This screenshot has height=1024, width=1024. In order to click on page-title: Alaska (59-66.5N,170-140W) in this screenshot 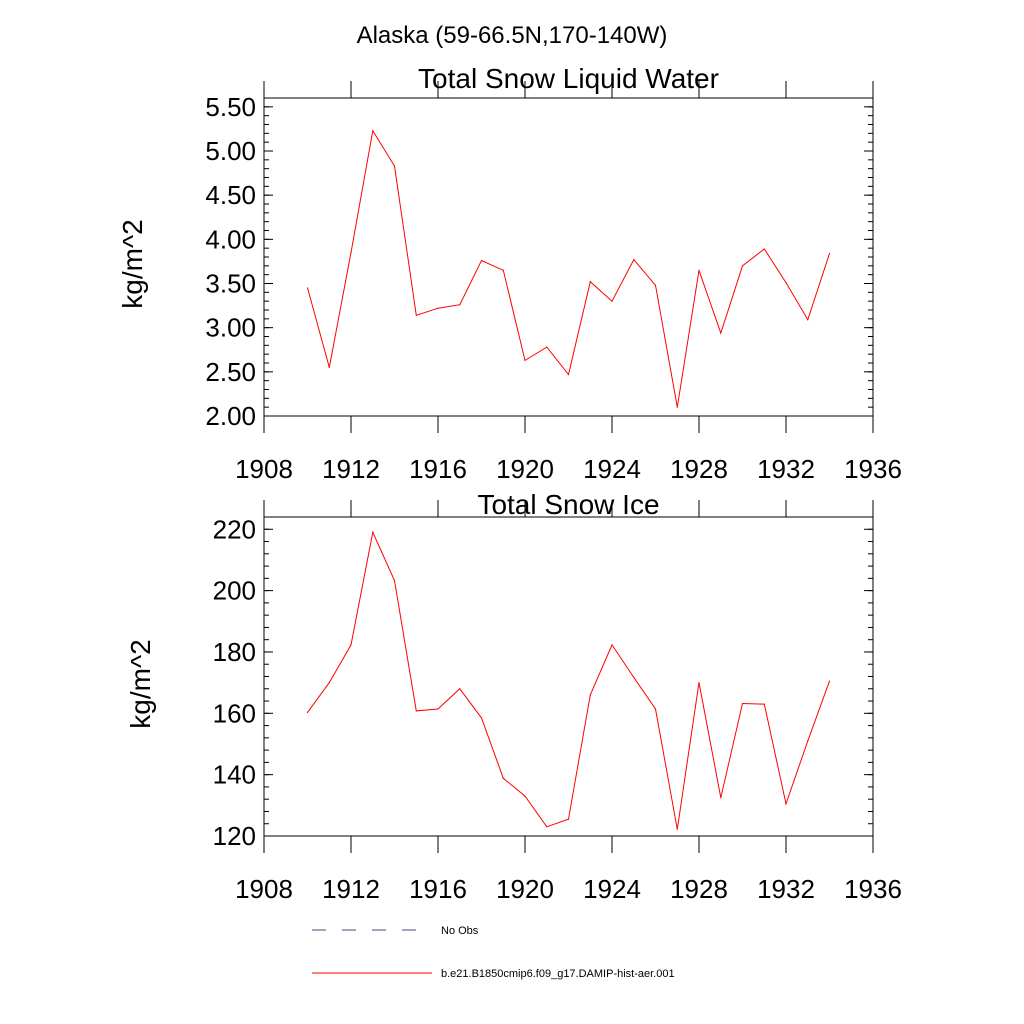, I will do `click(512, 35)`.